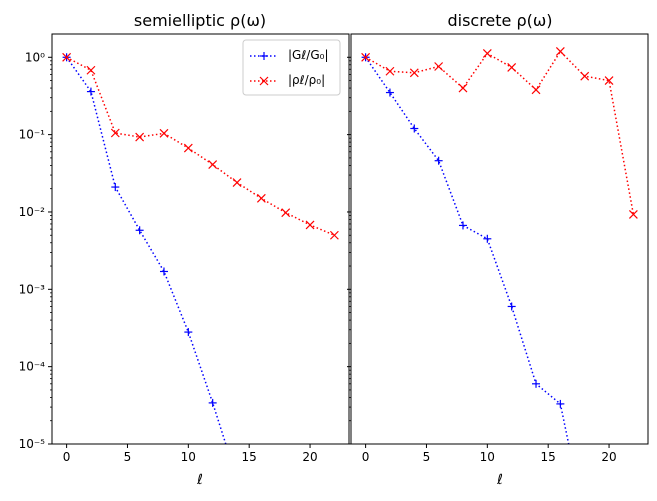 The height and width of the screenshot is (501, 657). Describe the element at coordinates (308, 55) in the screenshot. I see `legend-label-g: |Gℓ/G₀|` at that location.